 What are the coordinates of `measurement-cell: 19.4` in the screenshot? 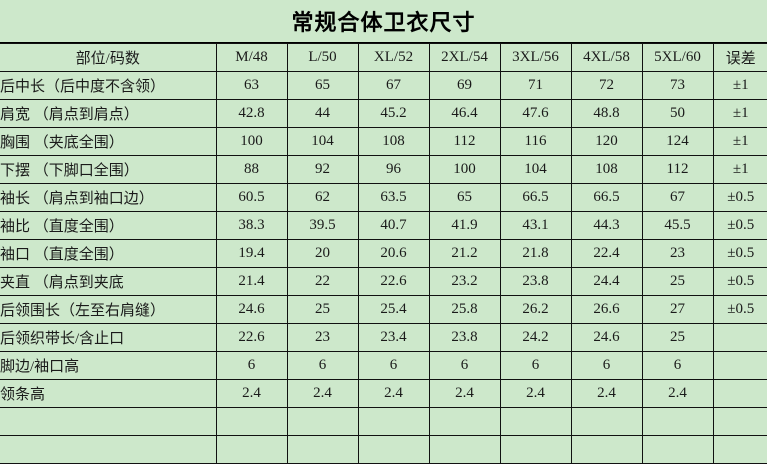 It's located at (251, 253).